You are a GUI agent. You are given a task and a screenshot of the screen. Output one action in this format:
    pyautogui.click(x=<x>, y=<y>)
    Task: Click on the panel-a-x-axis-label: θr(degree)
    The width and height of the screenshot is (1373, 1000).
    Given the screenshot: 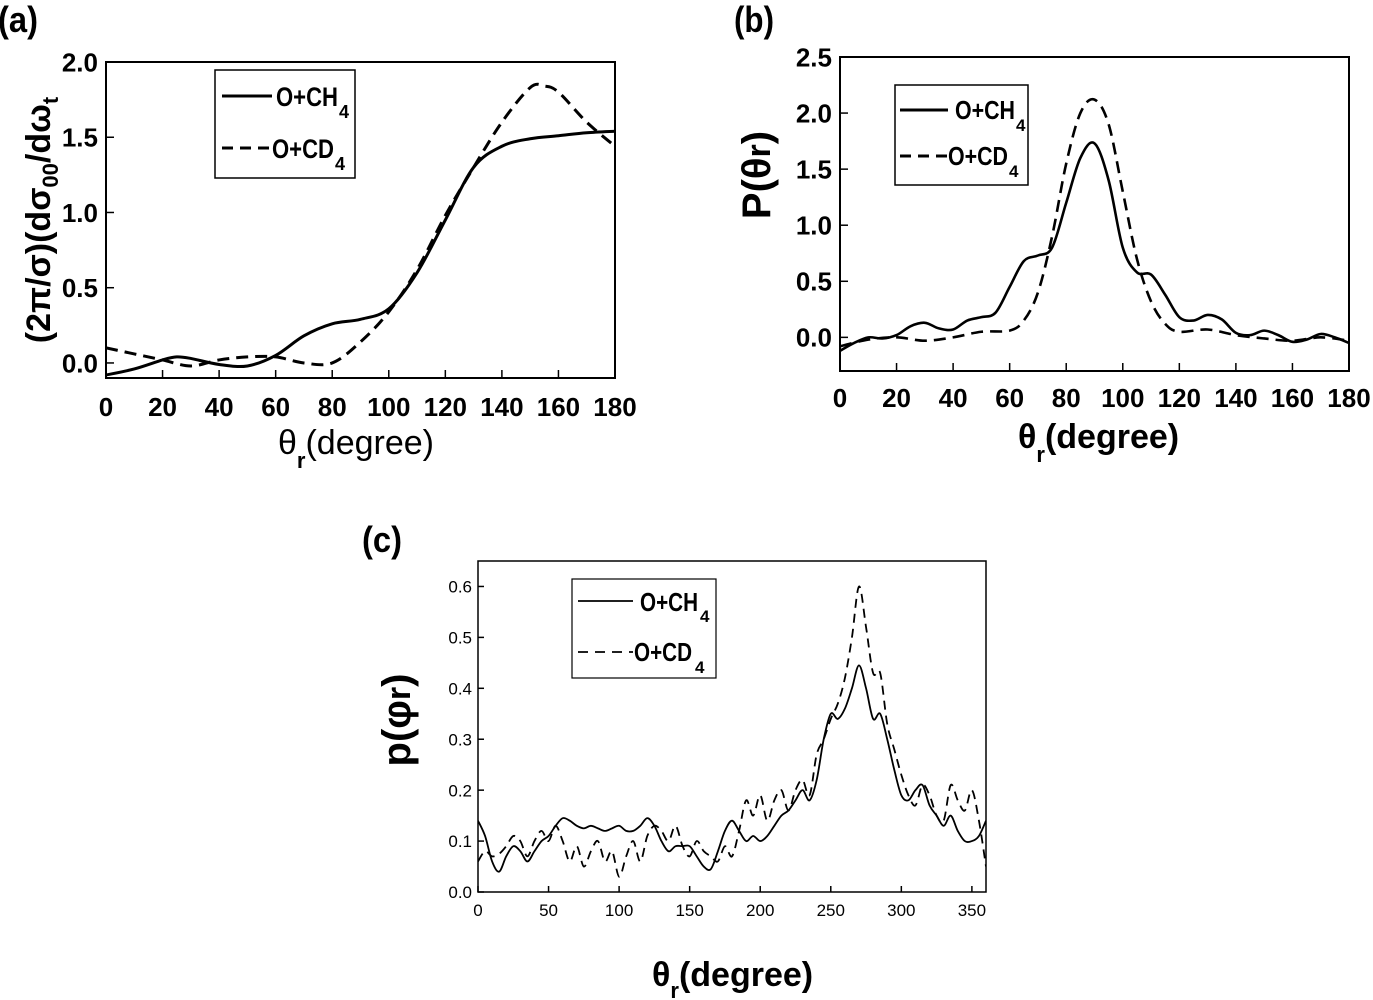 What is the action you would take?
    pyautogui.click(x=356, y=448)
    